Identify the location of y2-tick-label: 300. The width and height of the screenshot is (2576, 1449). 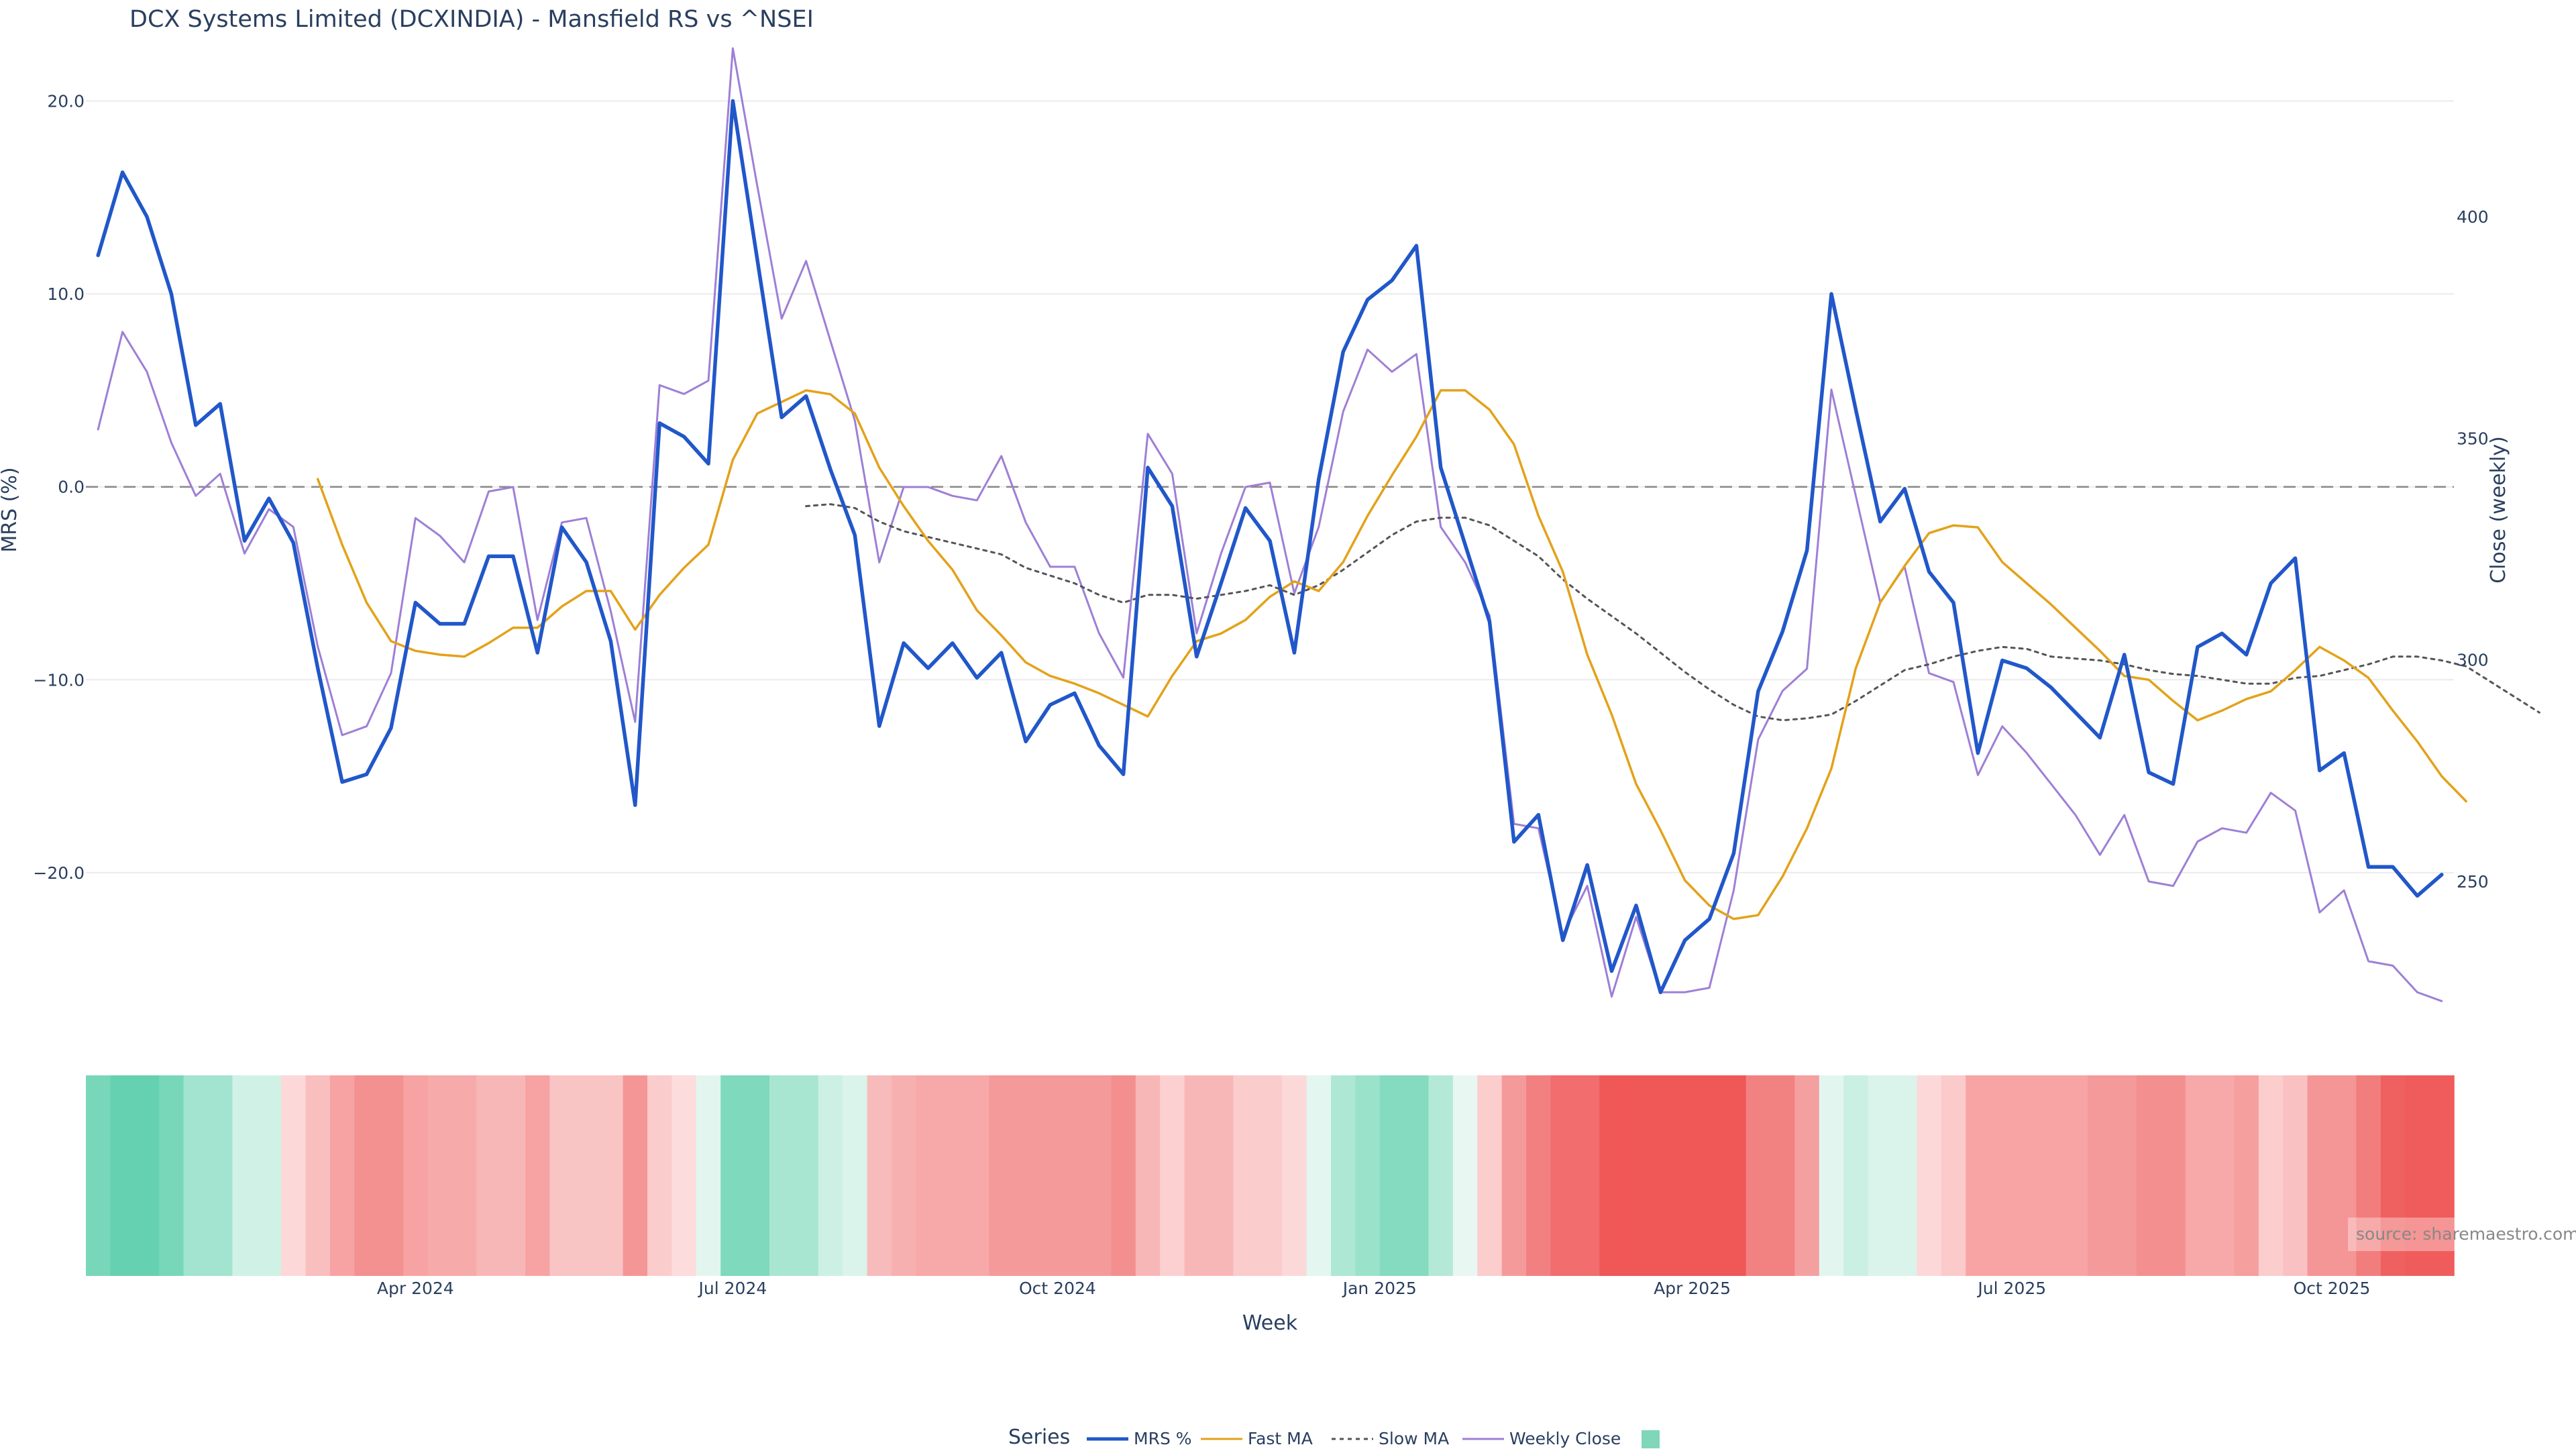
(2473, 660).